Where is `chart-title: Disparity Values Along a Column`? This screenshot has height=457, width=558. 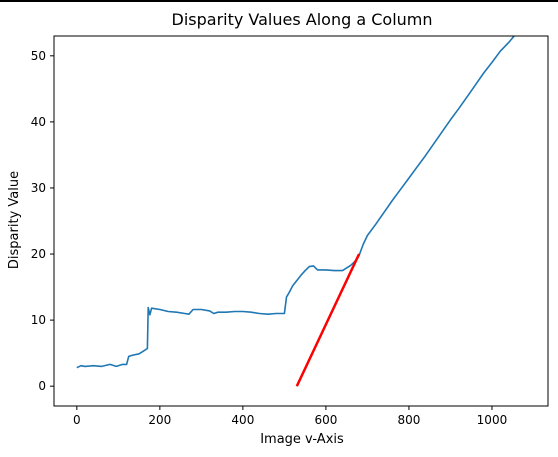 chart-title: Disparity Values Along a Column is located at coordinates (302, 19).